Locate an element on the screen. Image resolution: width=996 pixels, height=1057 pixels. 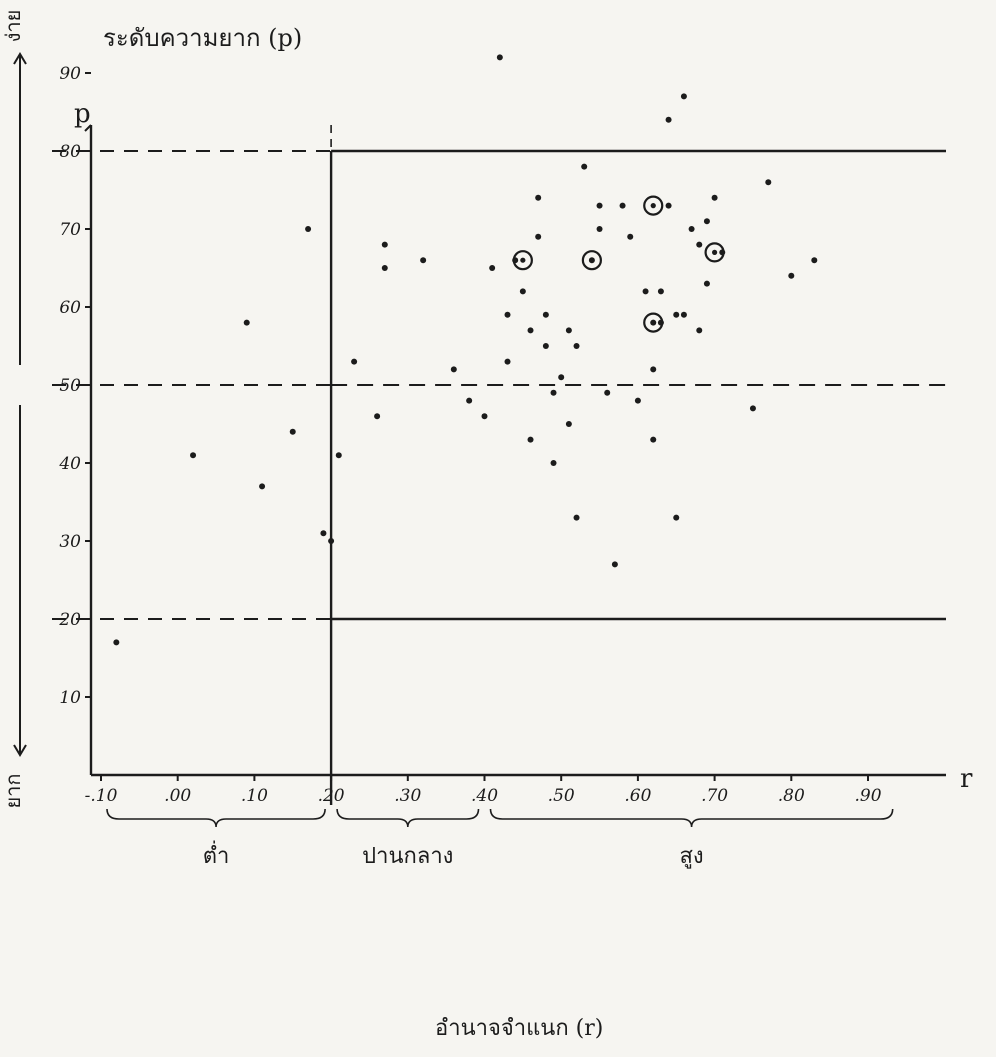
x-tick-label: .60 is located at coordinates (637, 796).